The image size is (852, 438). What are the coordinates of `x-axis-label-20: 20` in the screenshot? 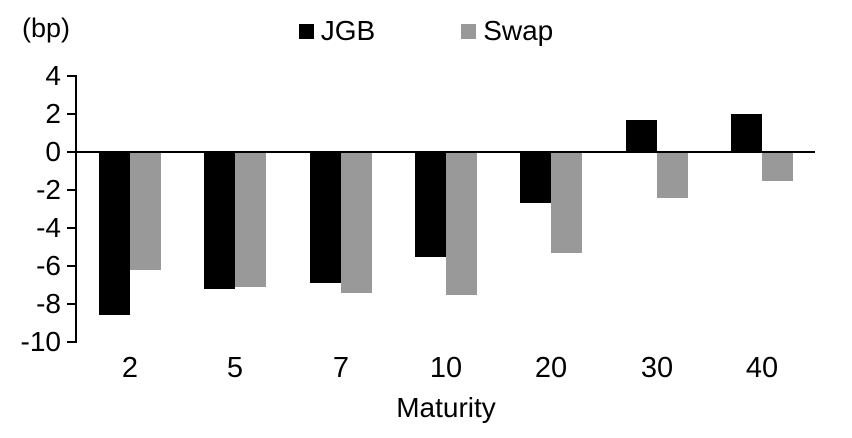 It's located at (551, 368).